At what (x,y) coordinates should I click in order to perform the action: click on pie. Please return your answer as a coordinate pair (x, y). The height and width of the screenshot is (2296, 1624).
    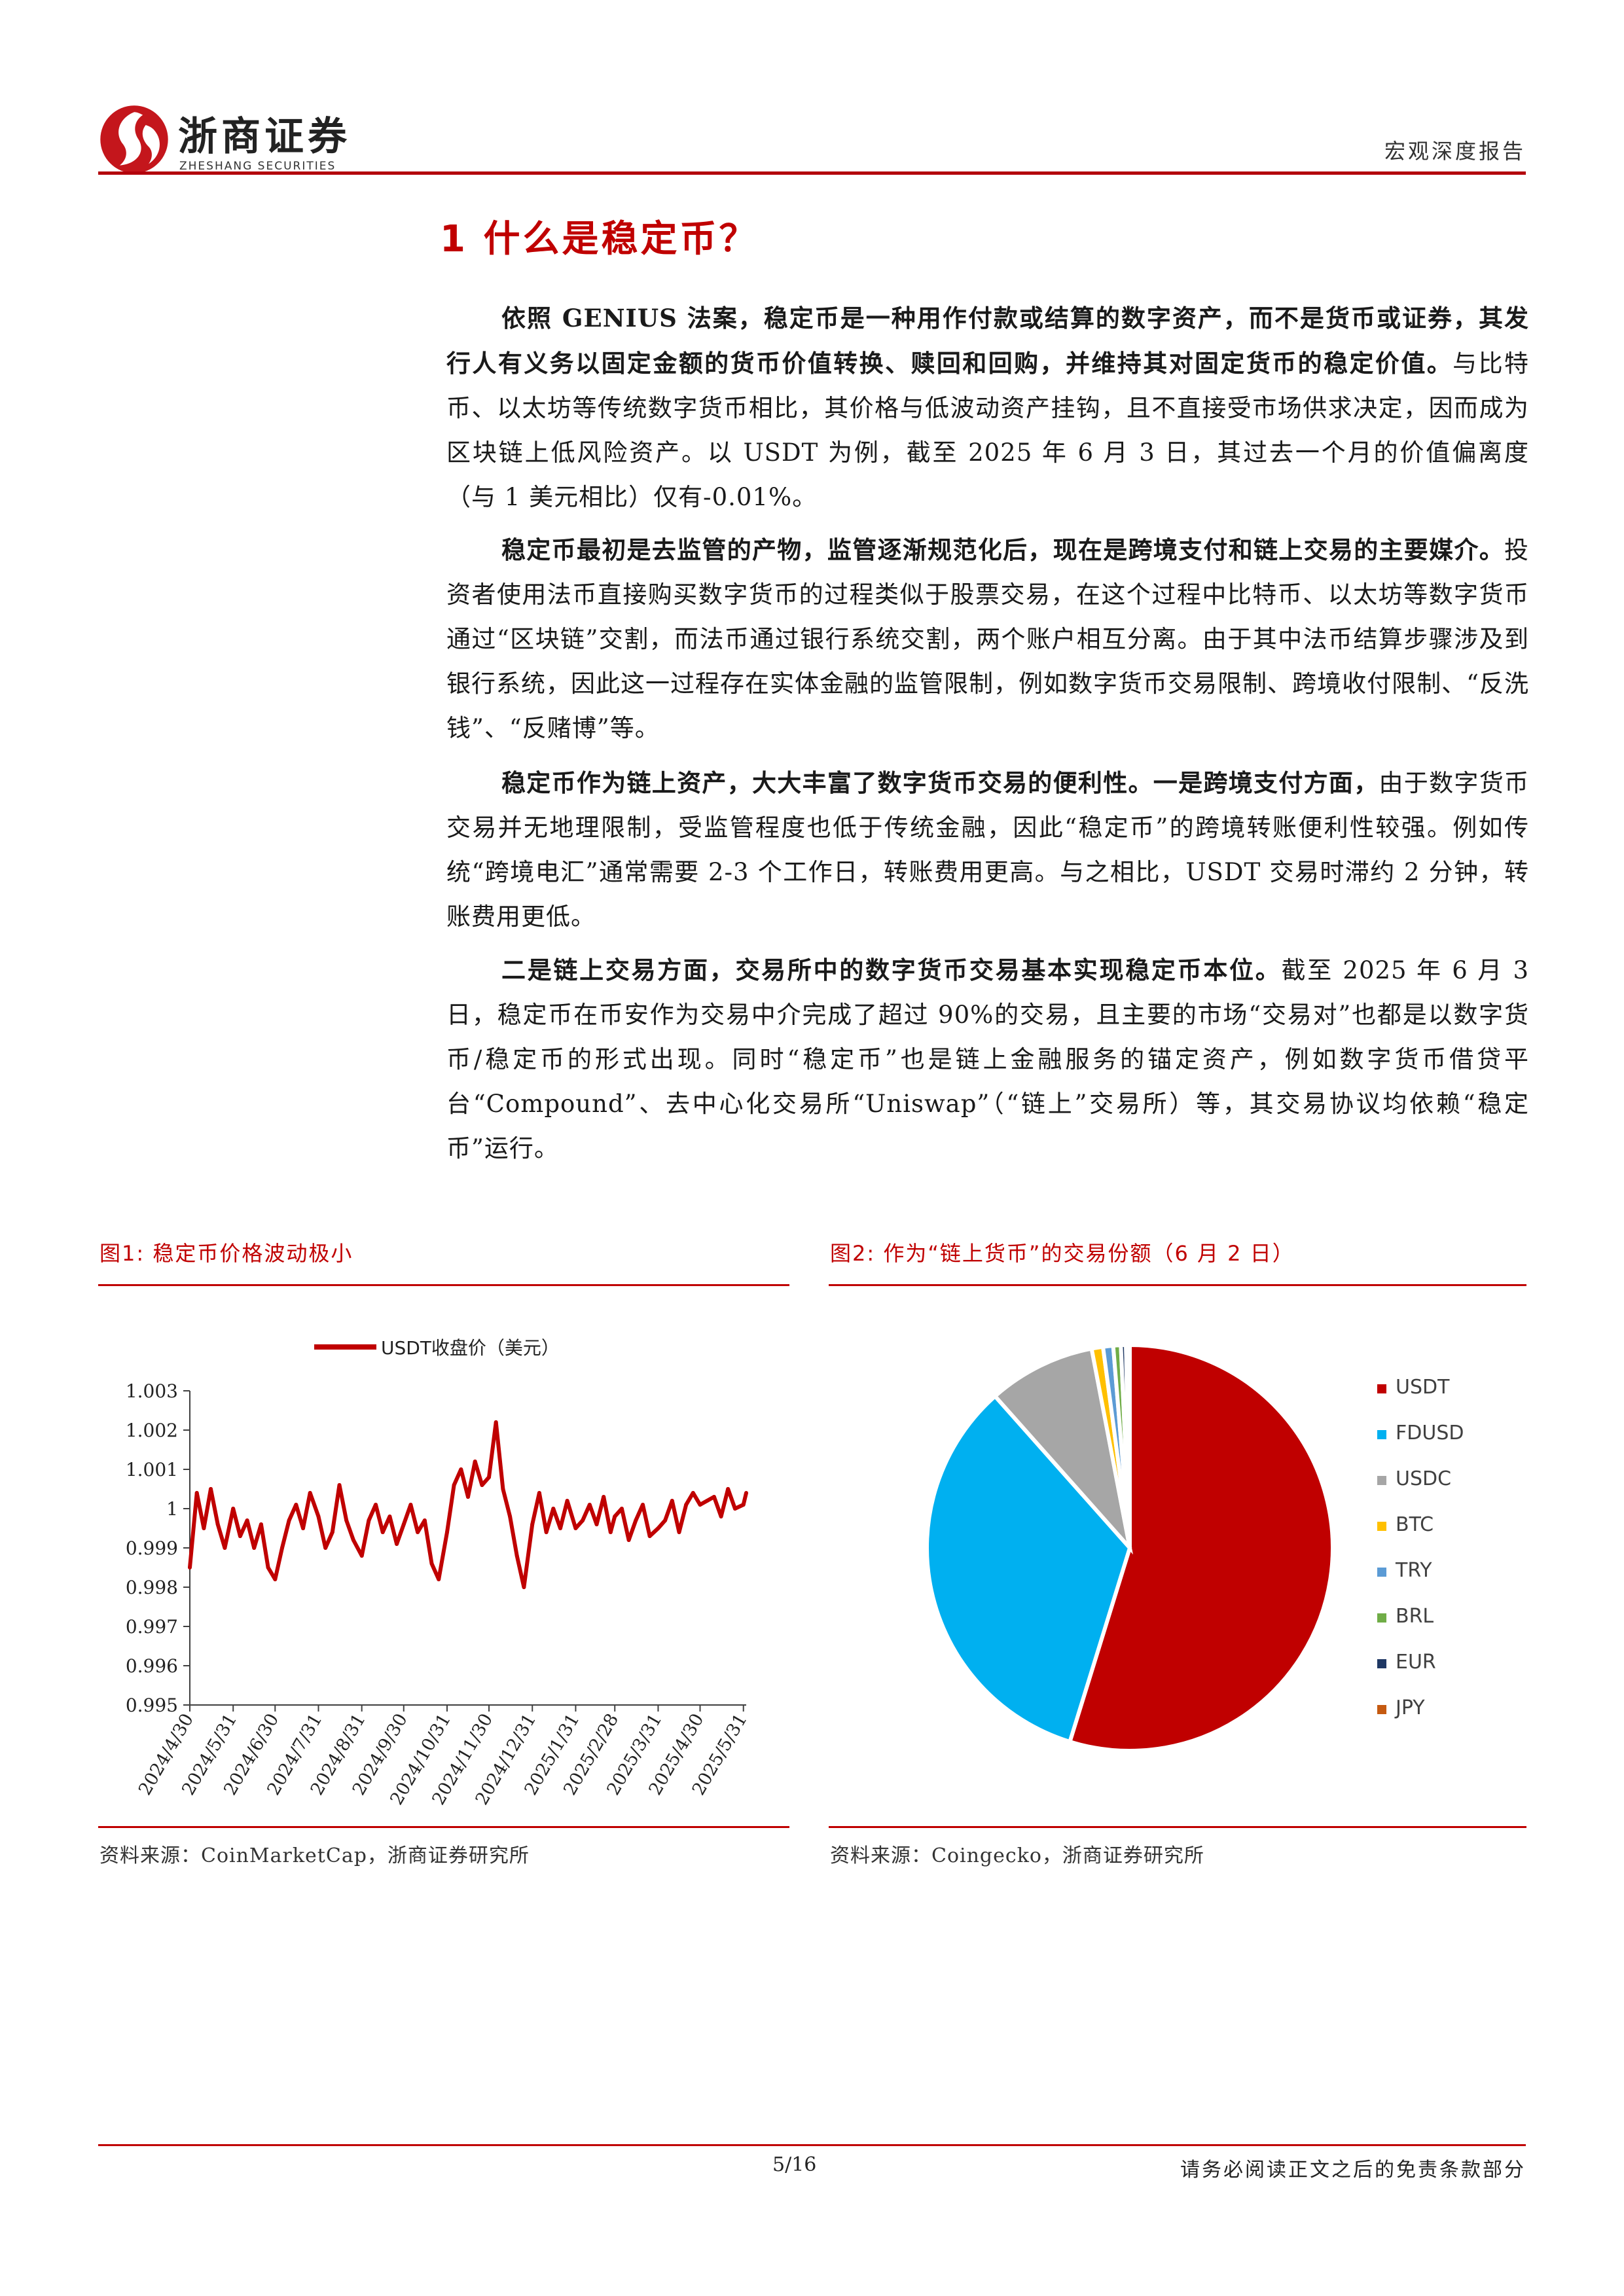
    Looking at the image, I should click on (1129, 1547).